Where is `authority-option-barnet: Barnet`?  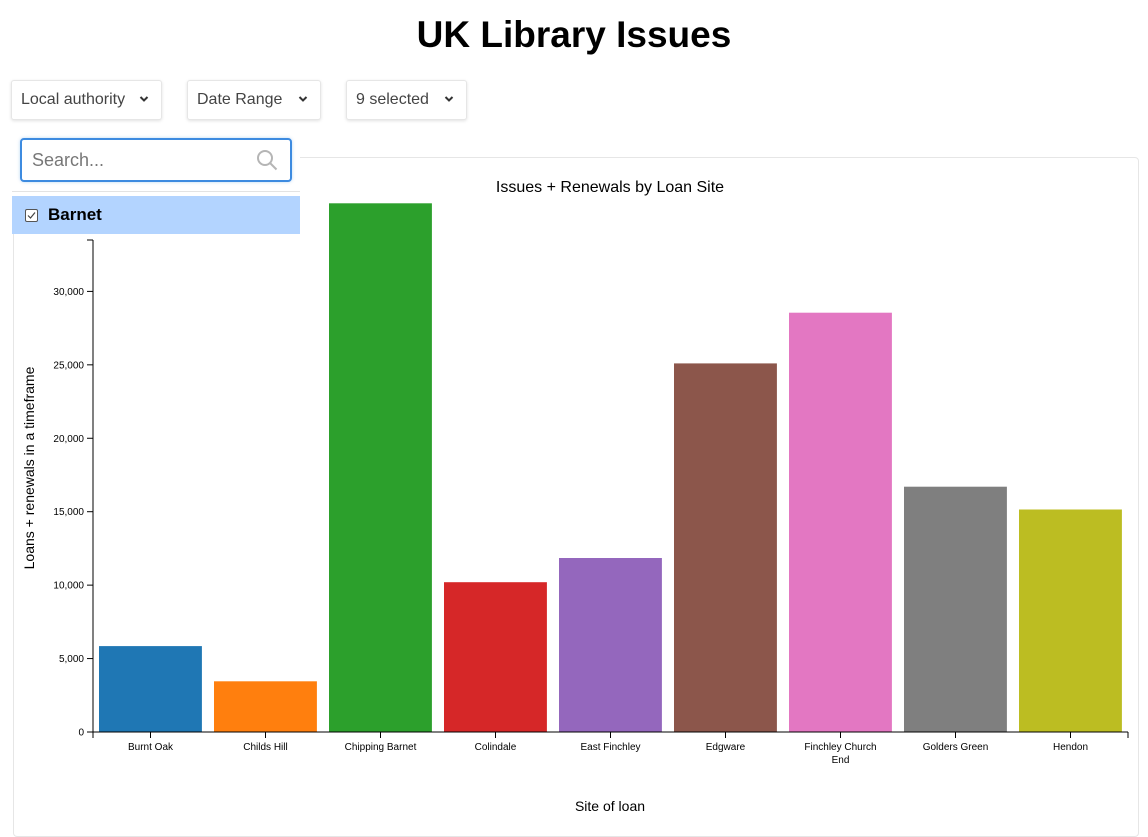 authority-option-barnet: Barnet is located at coordinates (156, 215).